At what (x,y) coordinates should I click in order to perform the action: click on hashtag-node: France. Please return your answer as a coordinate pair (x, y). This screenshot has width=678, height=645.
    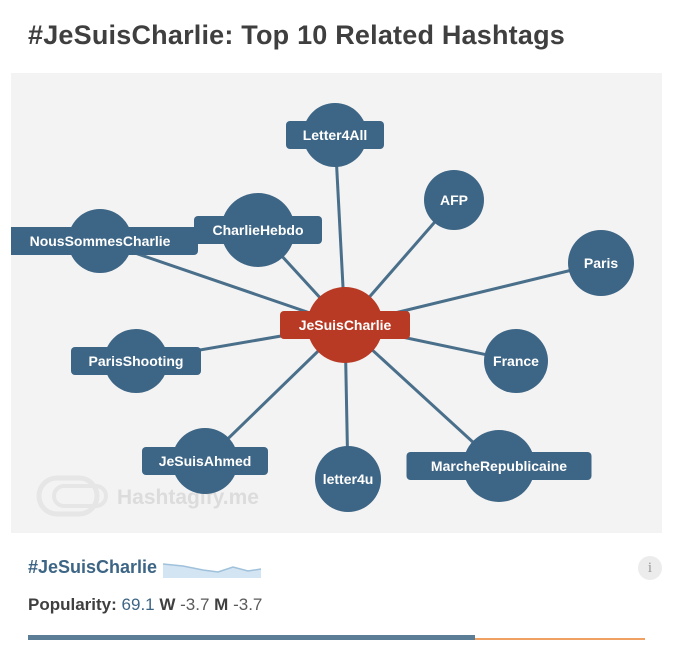
    Looking at the image, I should click on (516, 361).